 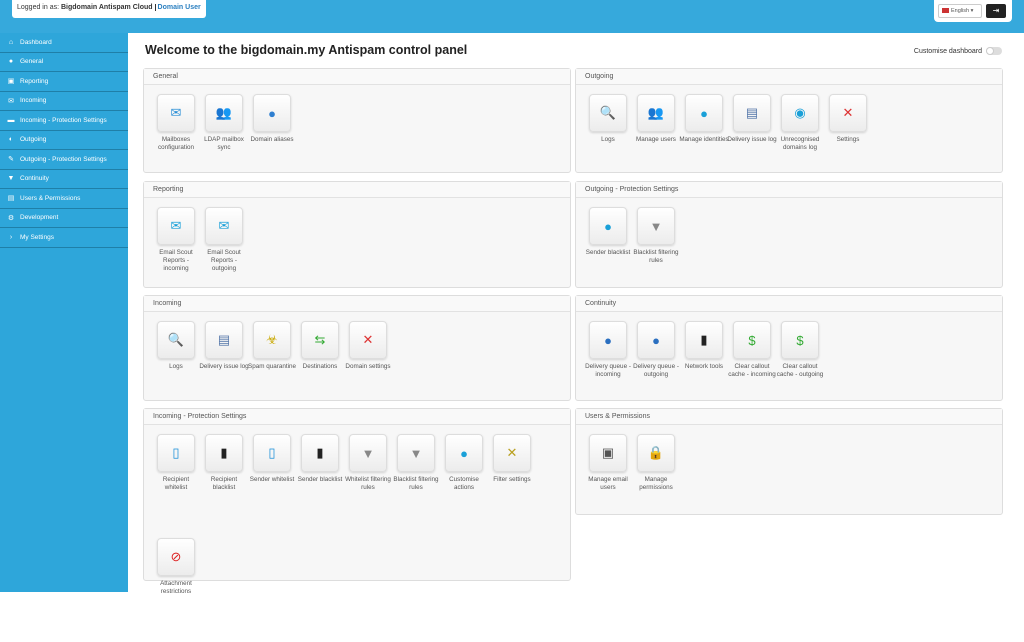 What do you see at coordinates (656, 453) in the screenshot?
I see `tile-button: 🔒` at bounding box center [656, 453].